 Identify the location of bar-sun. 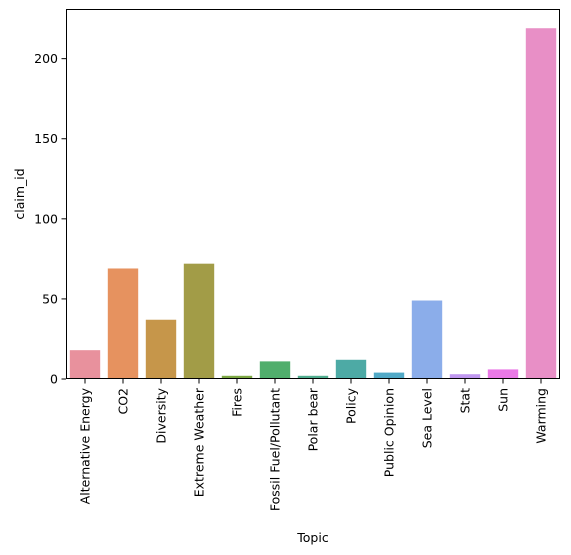
(503, 374).